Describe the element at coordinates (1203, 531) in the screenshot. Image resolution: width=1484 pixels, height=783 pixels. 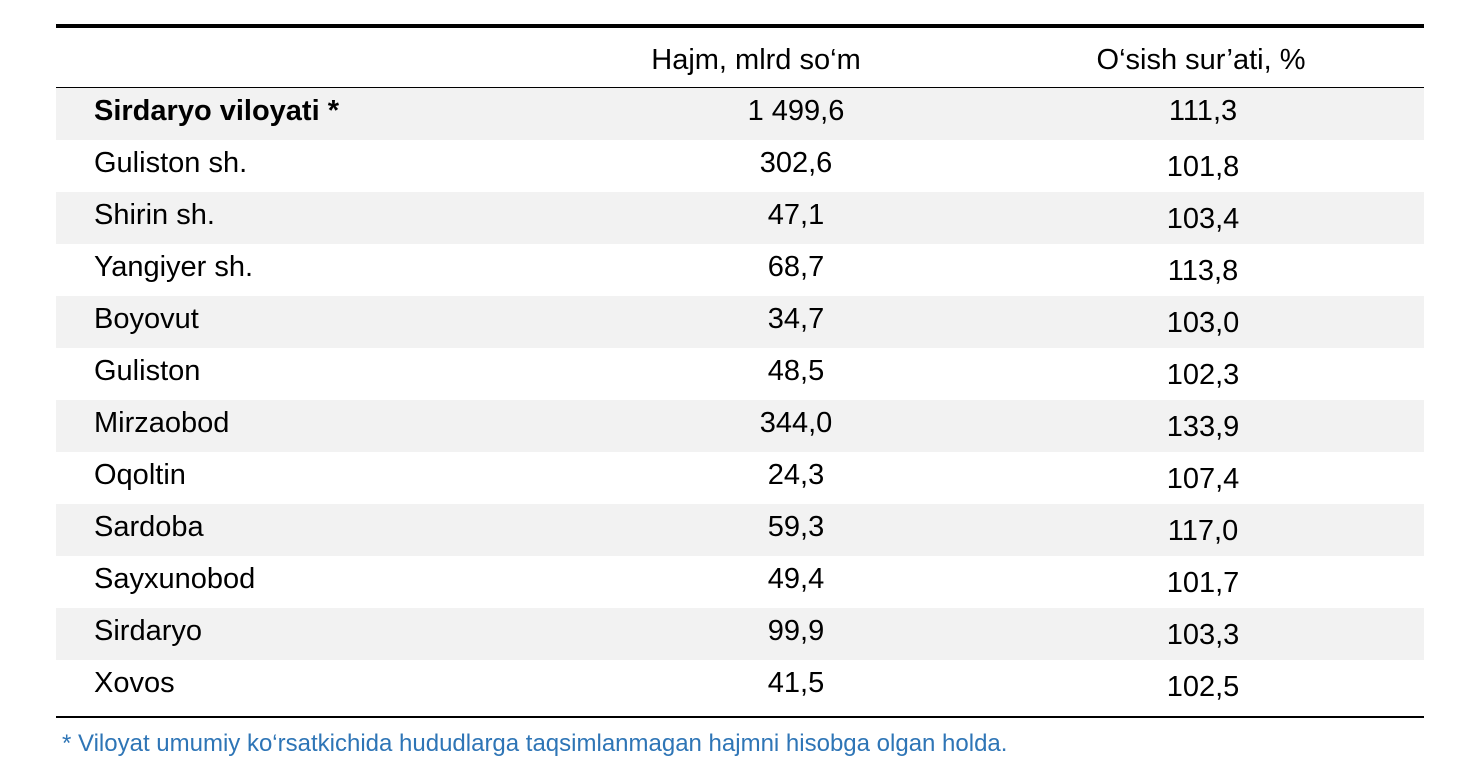
I see `row-osish-value: 117,0` at that location.